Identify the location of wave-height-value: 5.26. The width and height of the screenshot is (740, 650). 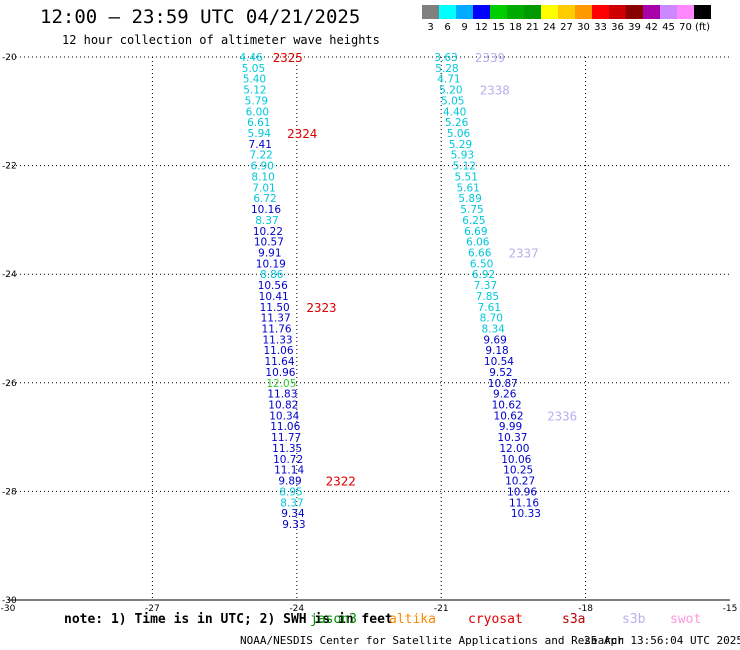
(457, 123).